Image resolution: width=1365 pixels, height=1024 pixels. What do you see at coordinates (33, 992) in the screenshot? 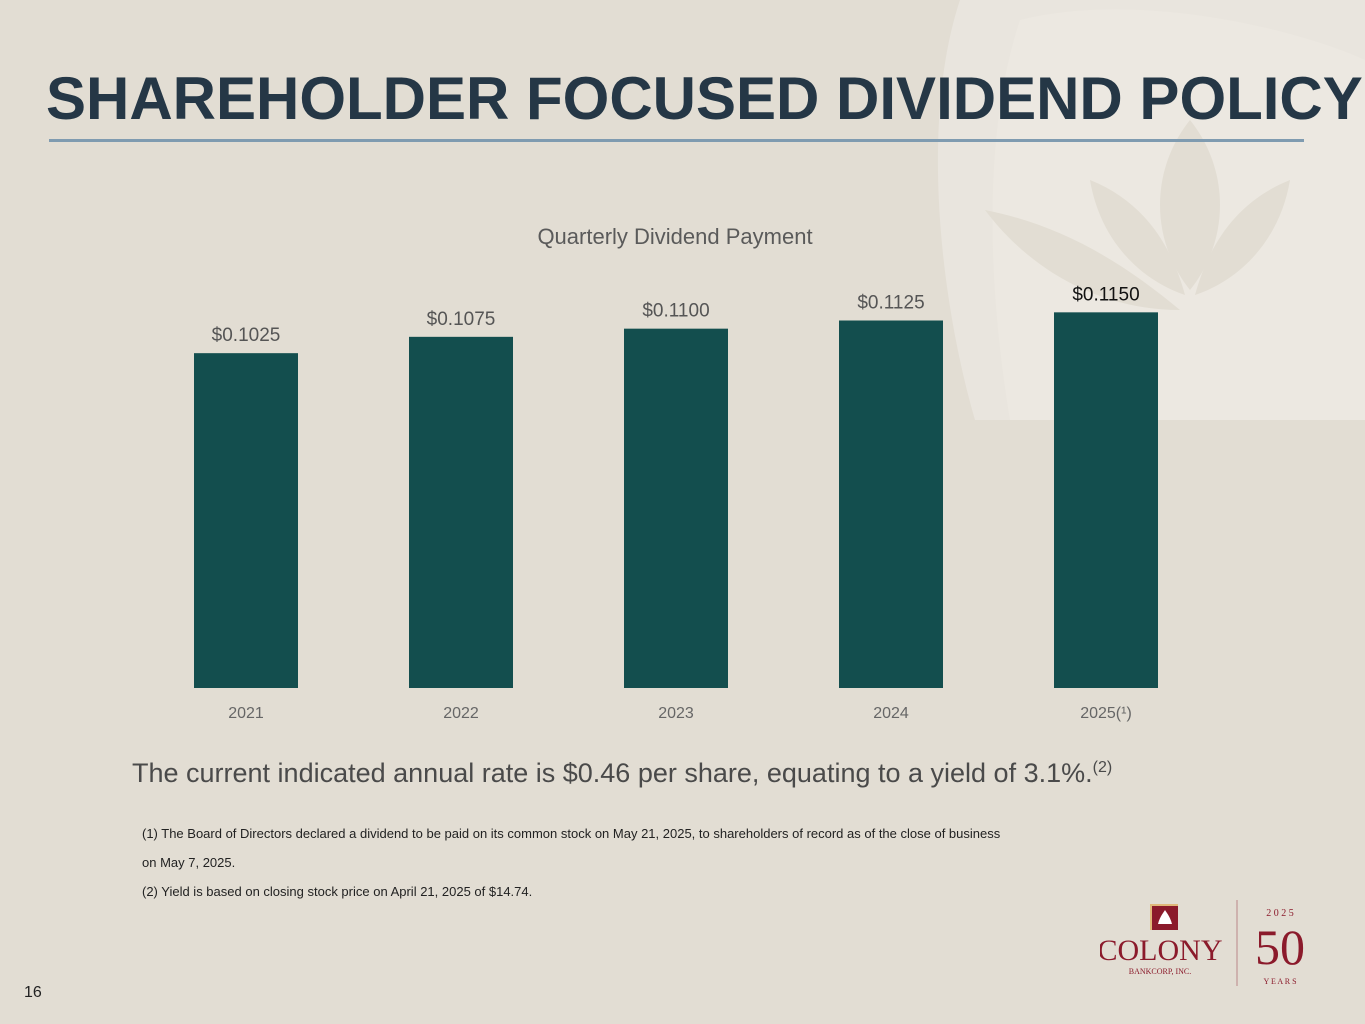
I see `page-number: 16` at bounding box center [33, 992].